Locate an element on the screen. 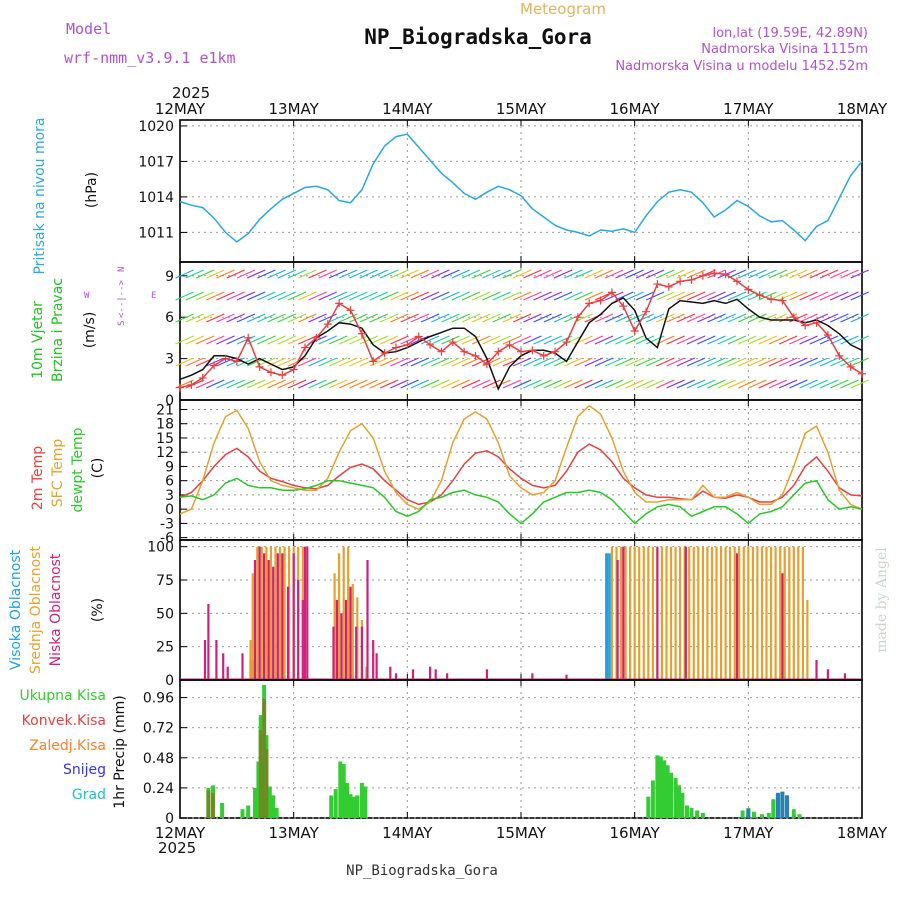 This screenshot has height=900, width=900. low-cloud-axis-title: Niska Oblacnost is located at coordinates (56, 609).